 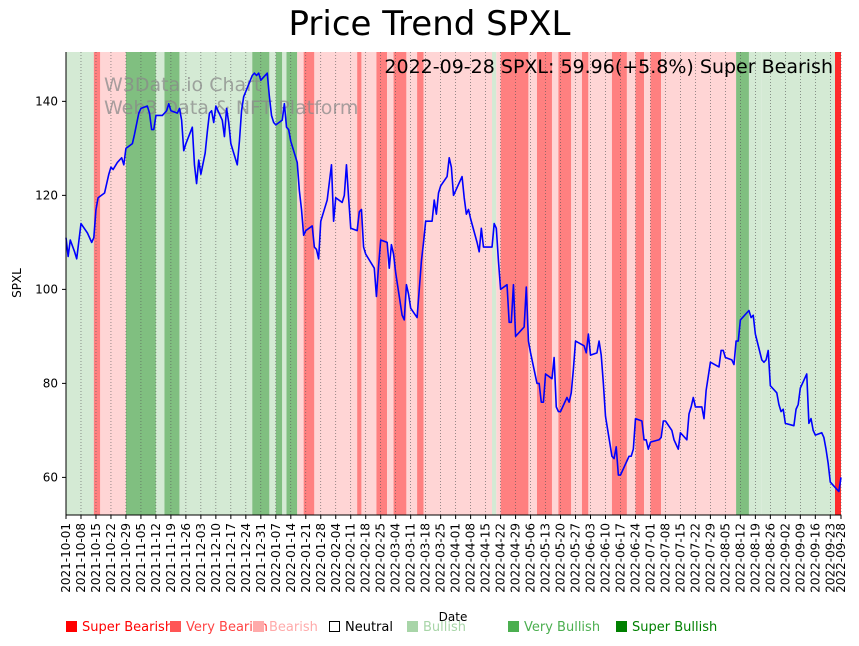 What do you see at coordinates (606, 558) in the screenshot?
I see `x-tick-label: 2022-06-10` at bounding box center [606, 558].